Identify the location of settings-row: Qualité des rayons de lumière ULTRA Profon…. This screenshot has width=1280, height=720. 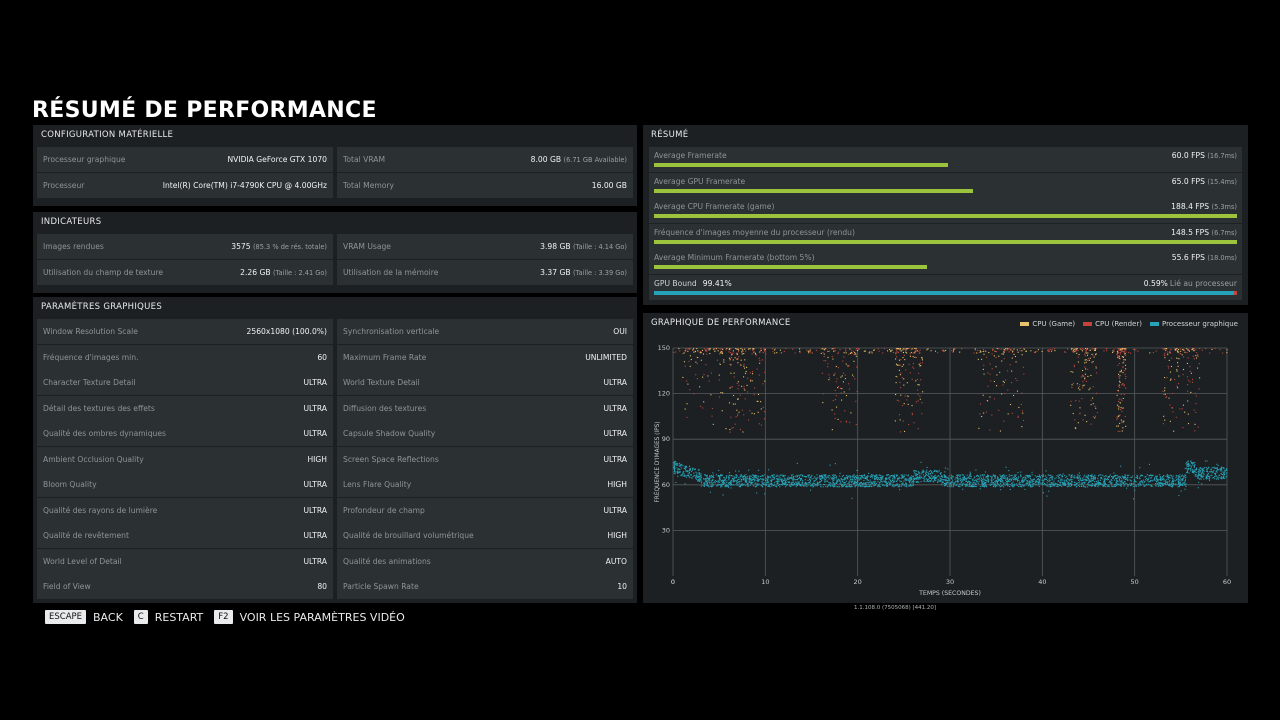
(335, 510).